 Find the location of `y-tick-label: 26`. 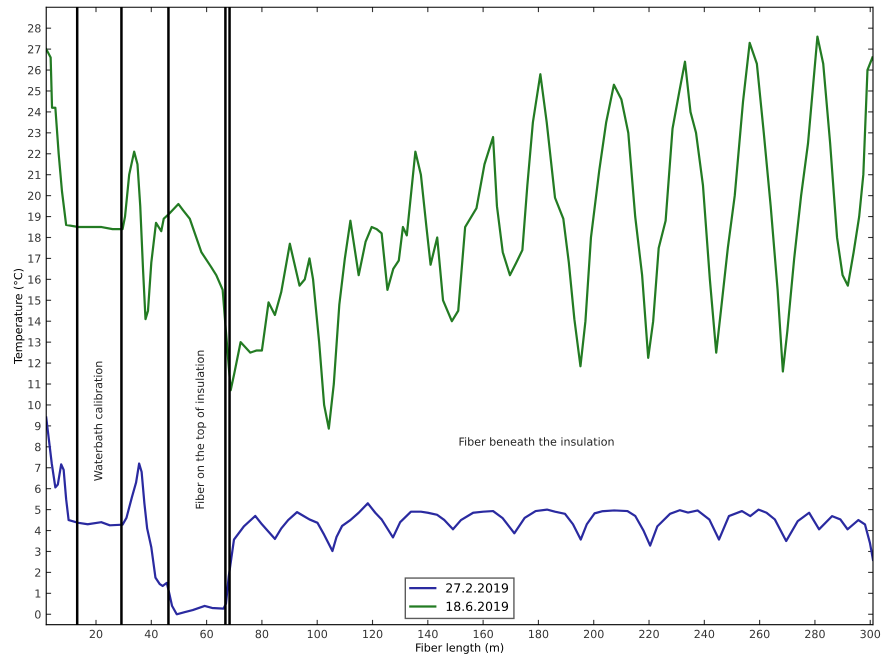

y-tick-label: 26 is located at coordinates (34, 70).